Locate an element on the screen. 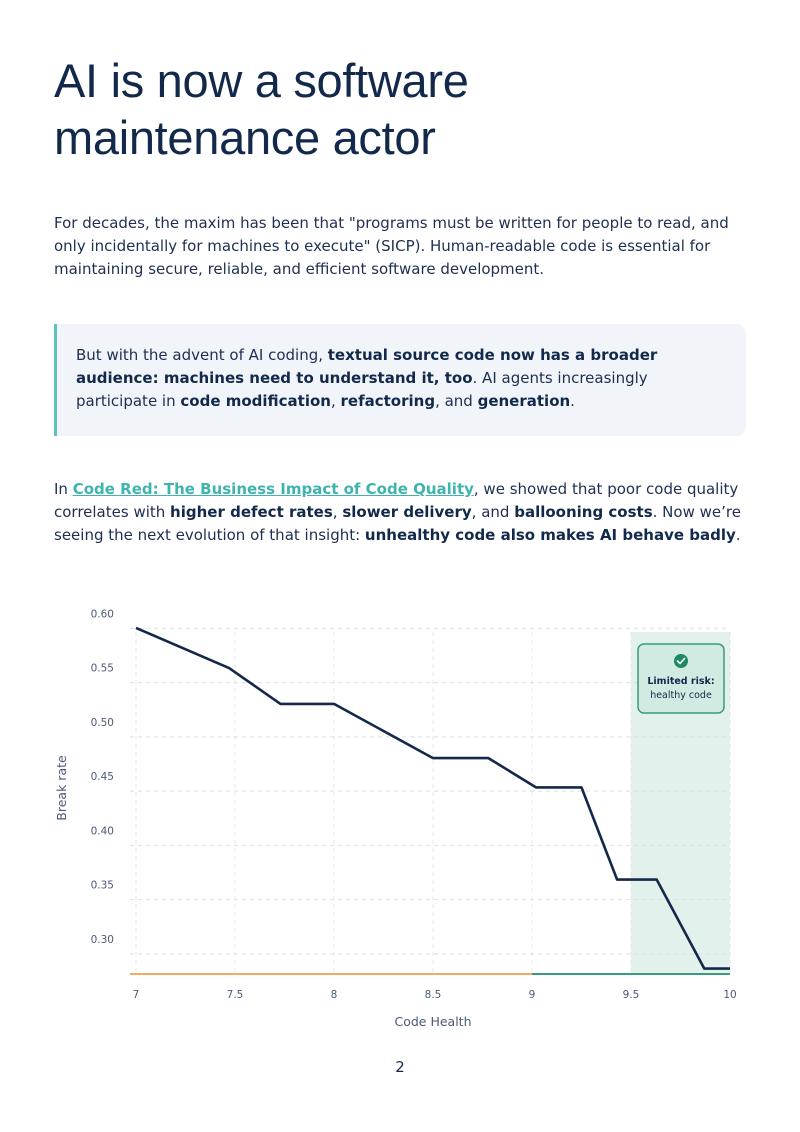  x-tick-label: 9.5 is located at coordinates (631, 995).